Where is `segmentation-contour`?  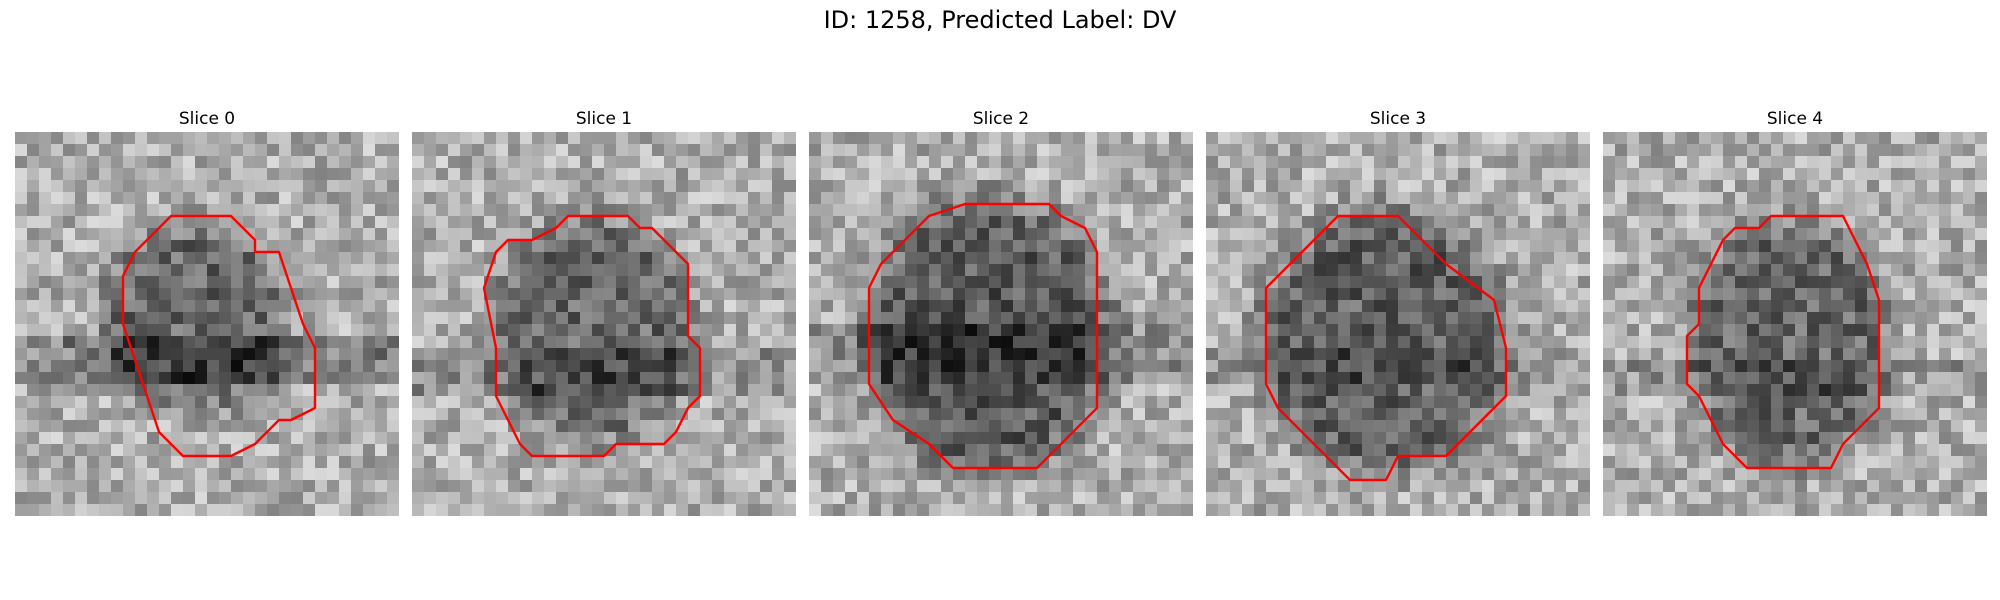 segmentation-contour is located at coordinates (219, 336).